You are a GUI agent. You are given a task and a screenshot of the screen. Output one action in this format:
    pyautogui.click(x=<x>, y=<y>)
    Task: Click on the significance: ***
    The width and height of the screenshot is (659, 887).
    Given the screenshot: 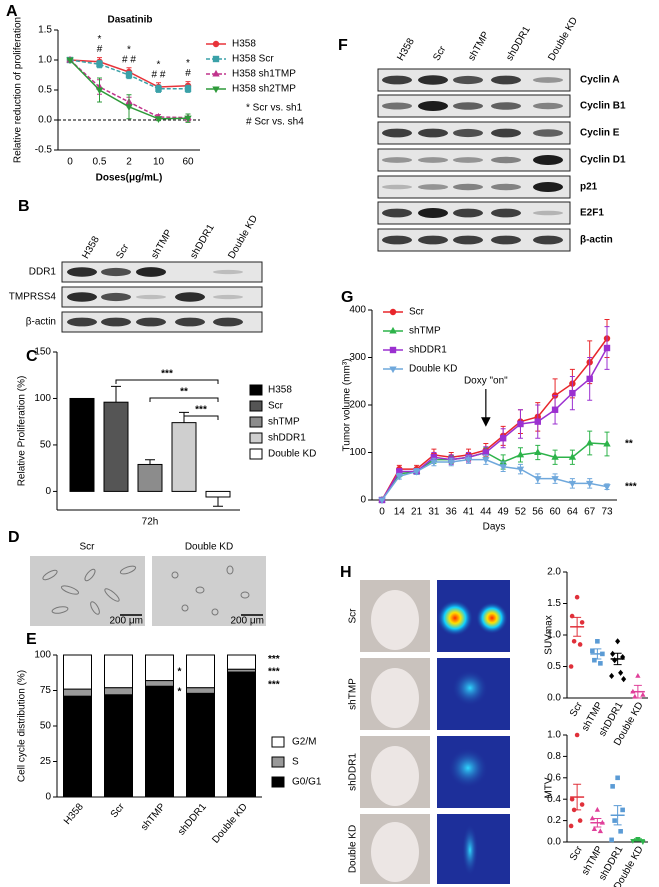 What is the action you would take?
    pyautogui.click(x=274, y=672)
    